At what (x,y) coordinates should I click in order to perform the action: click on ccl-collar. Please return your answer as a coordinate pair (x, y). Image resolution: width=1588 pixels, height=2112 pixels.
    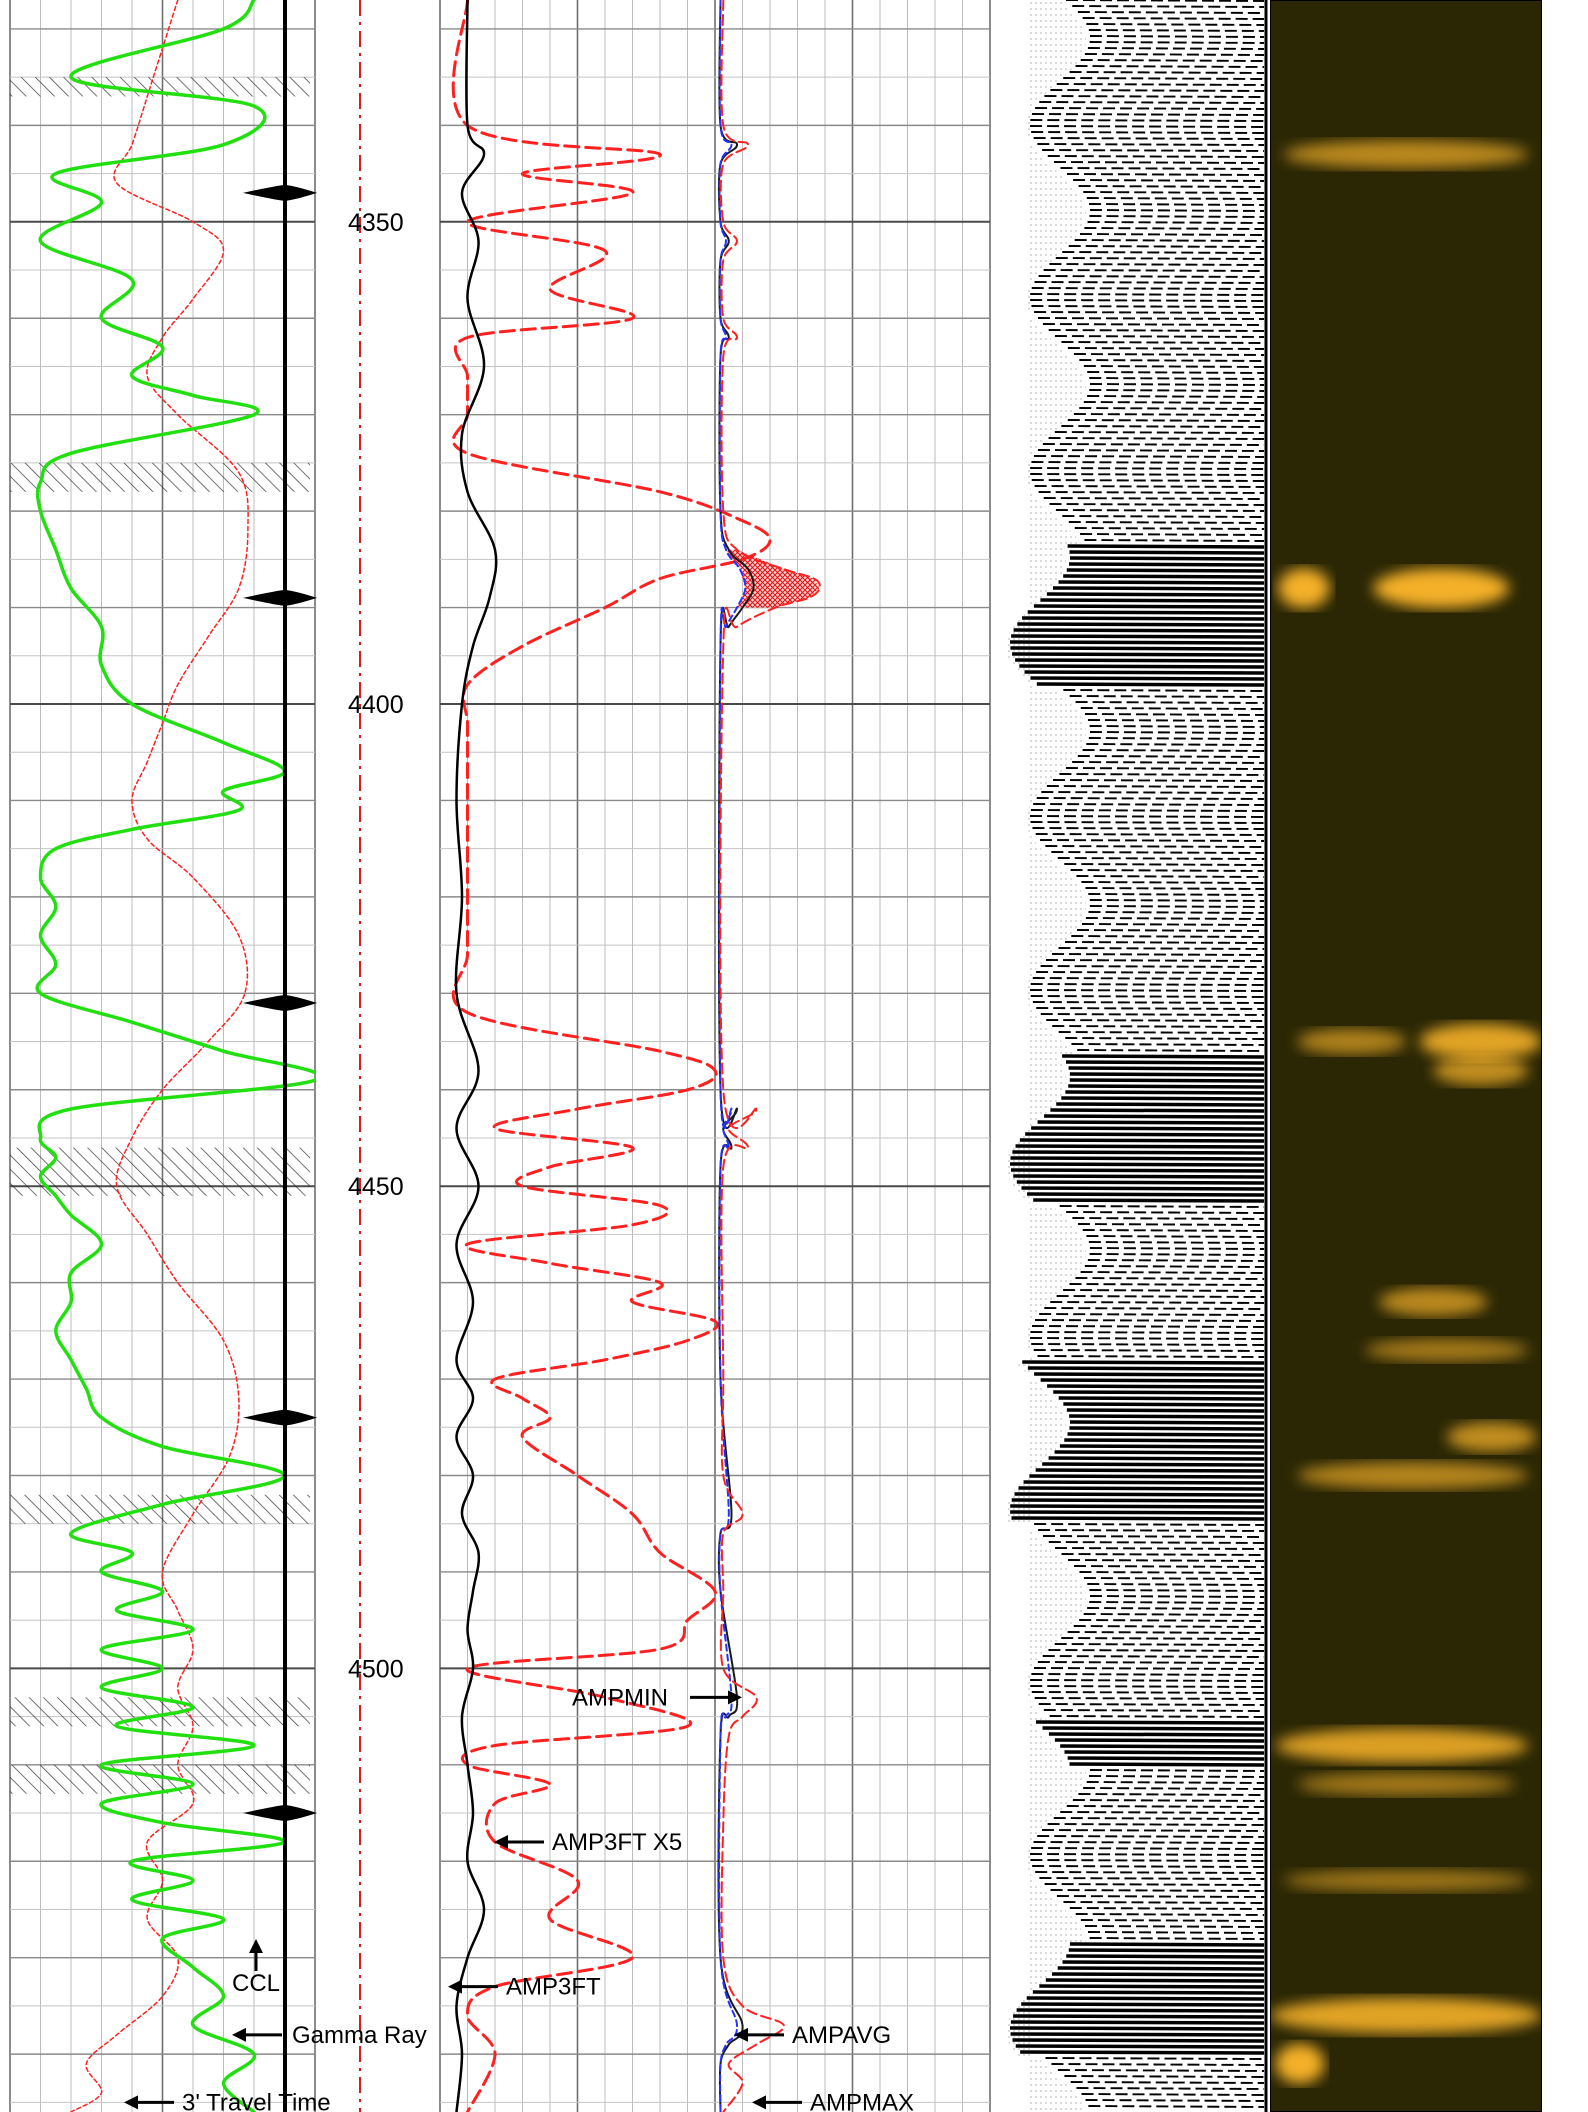
    Looking at the image, I should click on (280, 192).